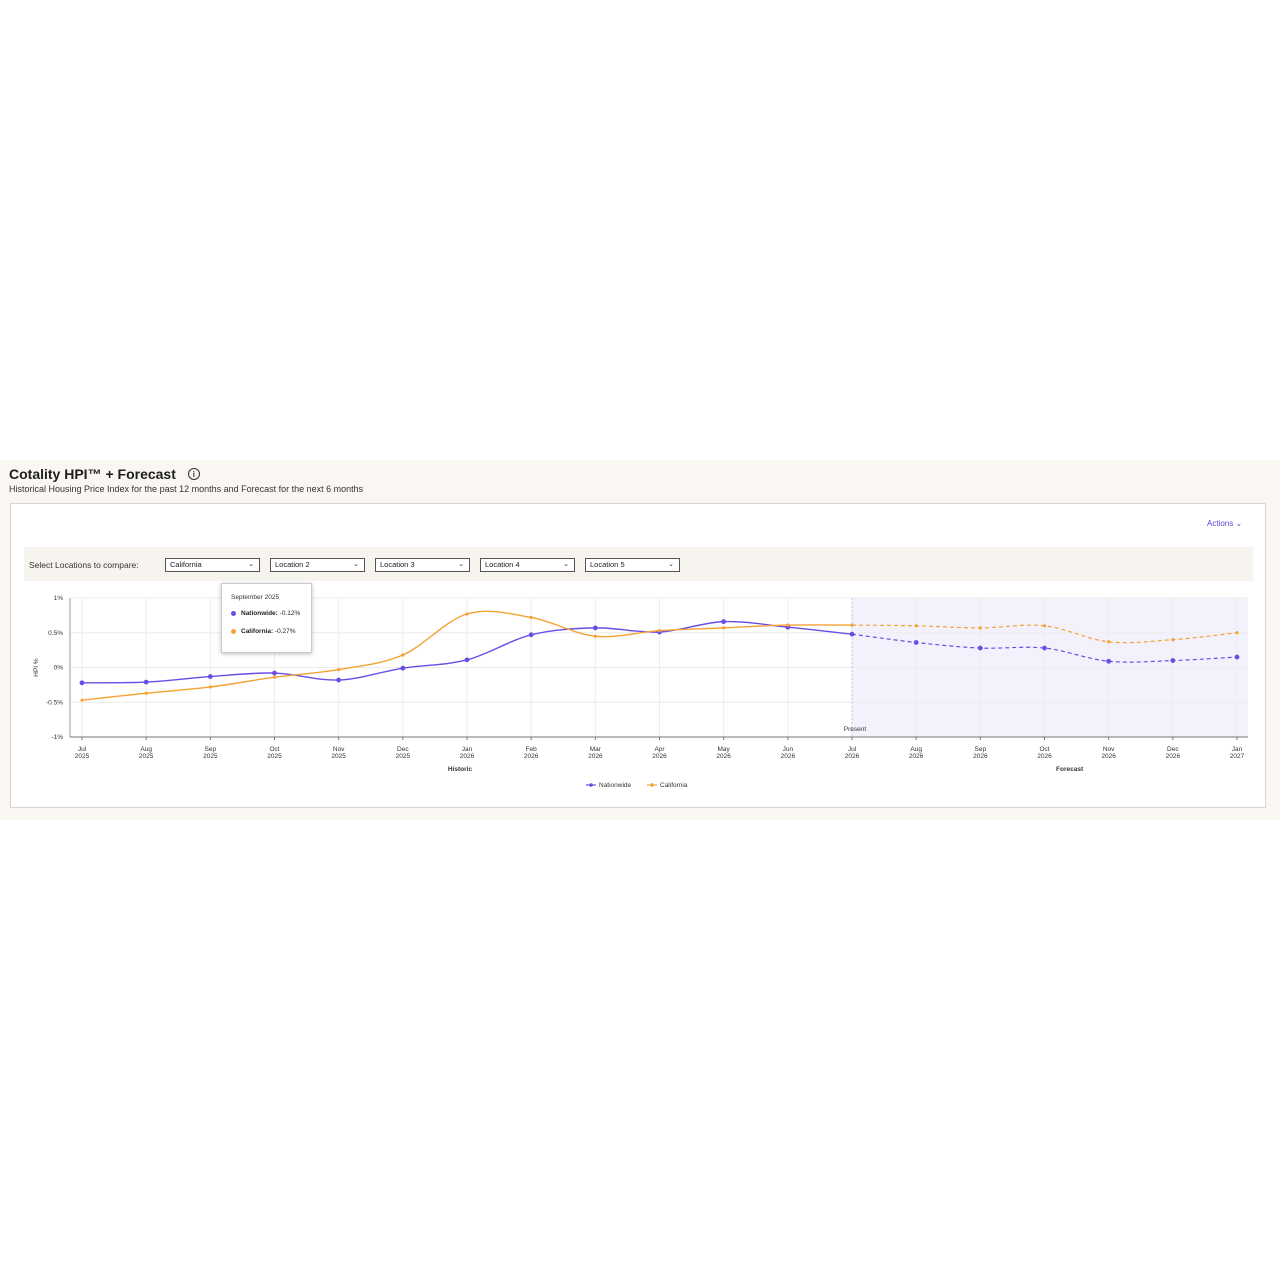 The image size is (1280, 1280). Describe the element at coordinates (274, 749) in the screenshot. I see `x-tick-label: Oct` at that location.